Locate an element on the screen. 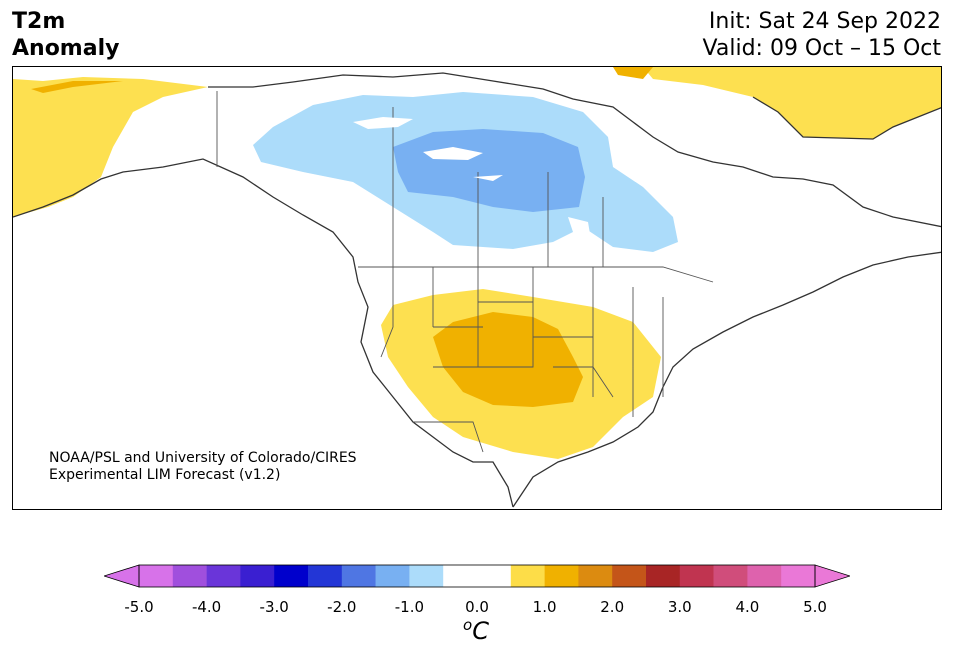 Image resolution: width=953 pixels, height=656 pixels. colorbar-under-arrow is located at coordinates (122, 576).